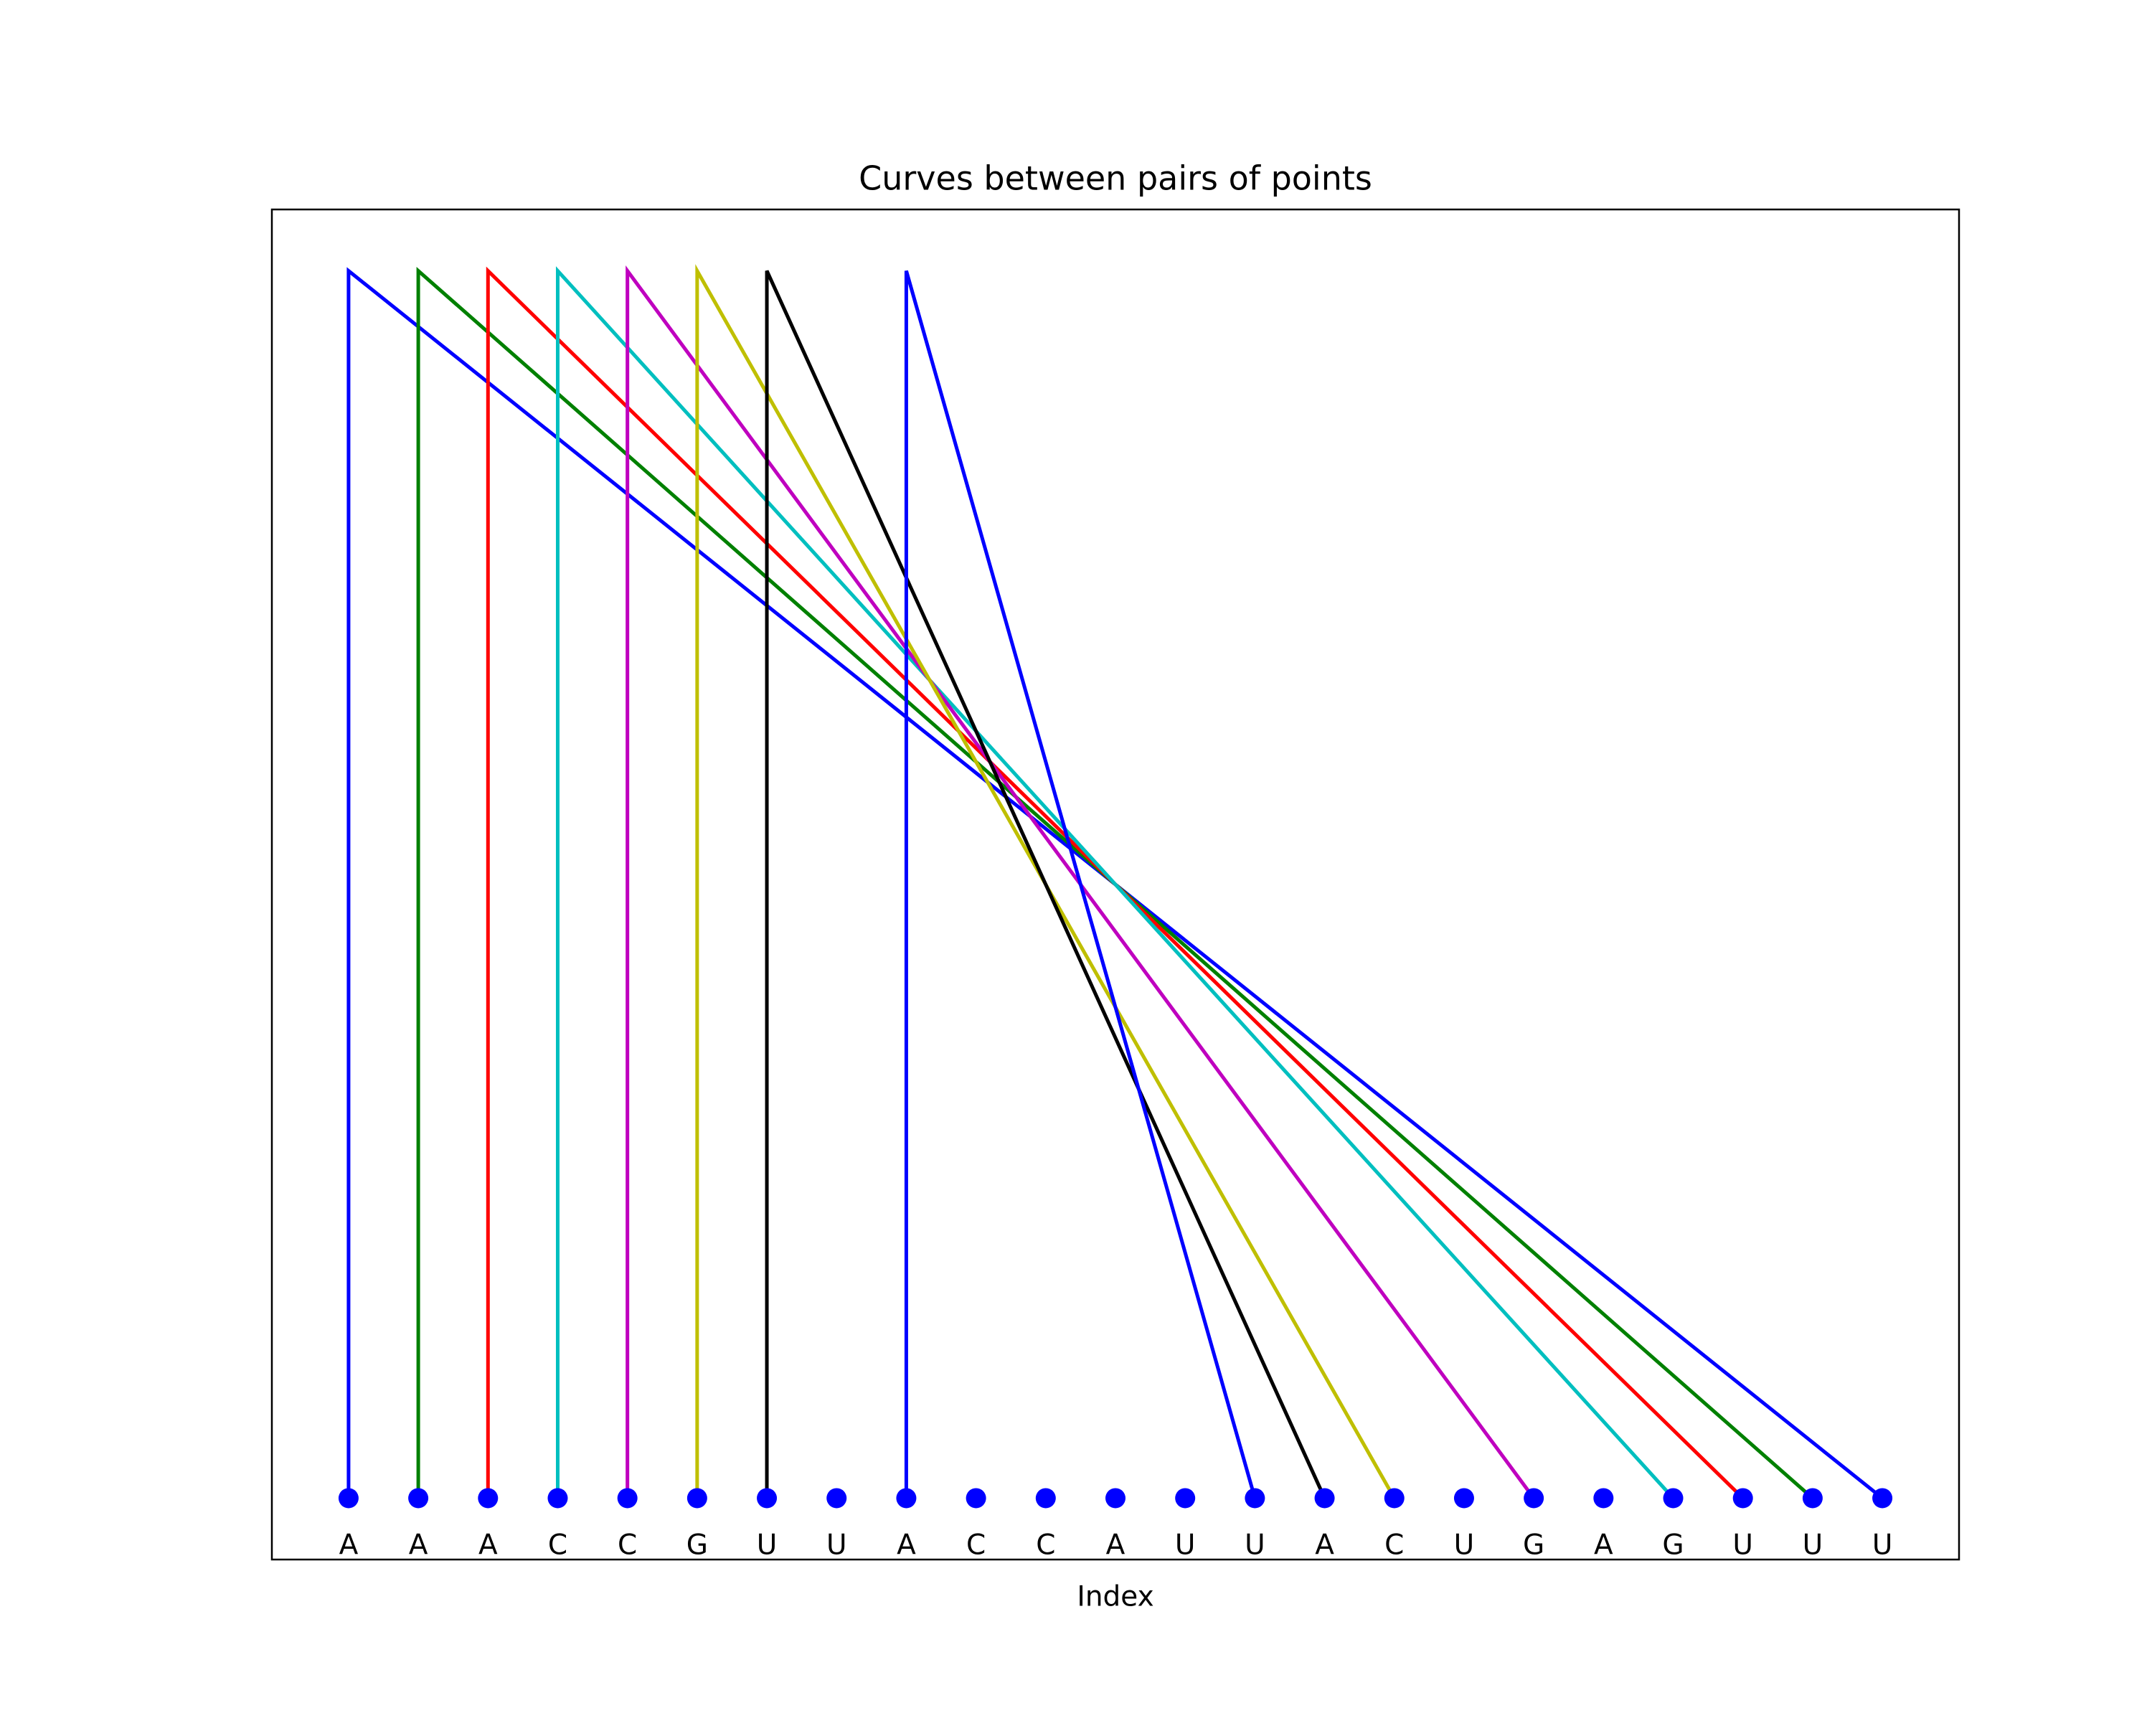  I want to click on pair-curve, so click(1080, 884).